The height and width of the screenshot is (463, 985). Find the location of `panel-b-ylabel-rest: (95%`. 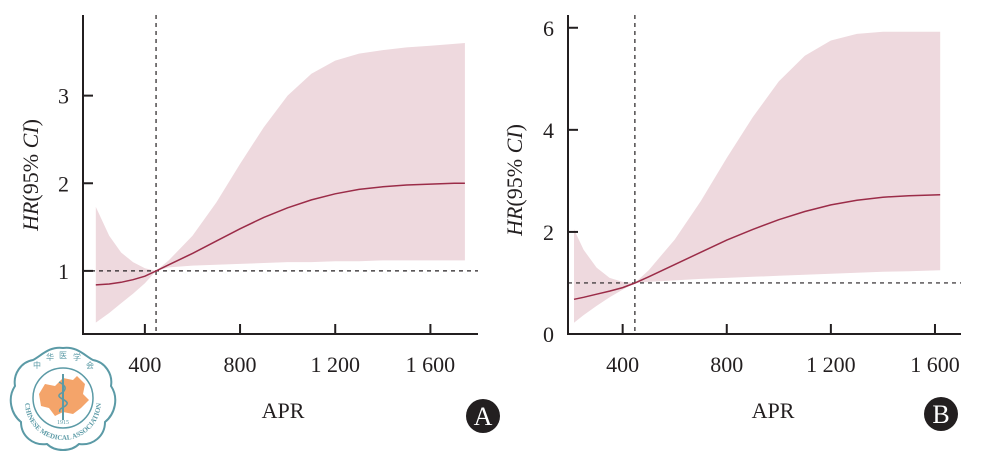

panel-b-ylabel-rest: (95% is located at coordinates (514, 179).